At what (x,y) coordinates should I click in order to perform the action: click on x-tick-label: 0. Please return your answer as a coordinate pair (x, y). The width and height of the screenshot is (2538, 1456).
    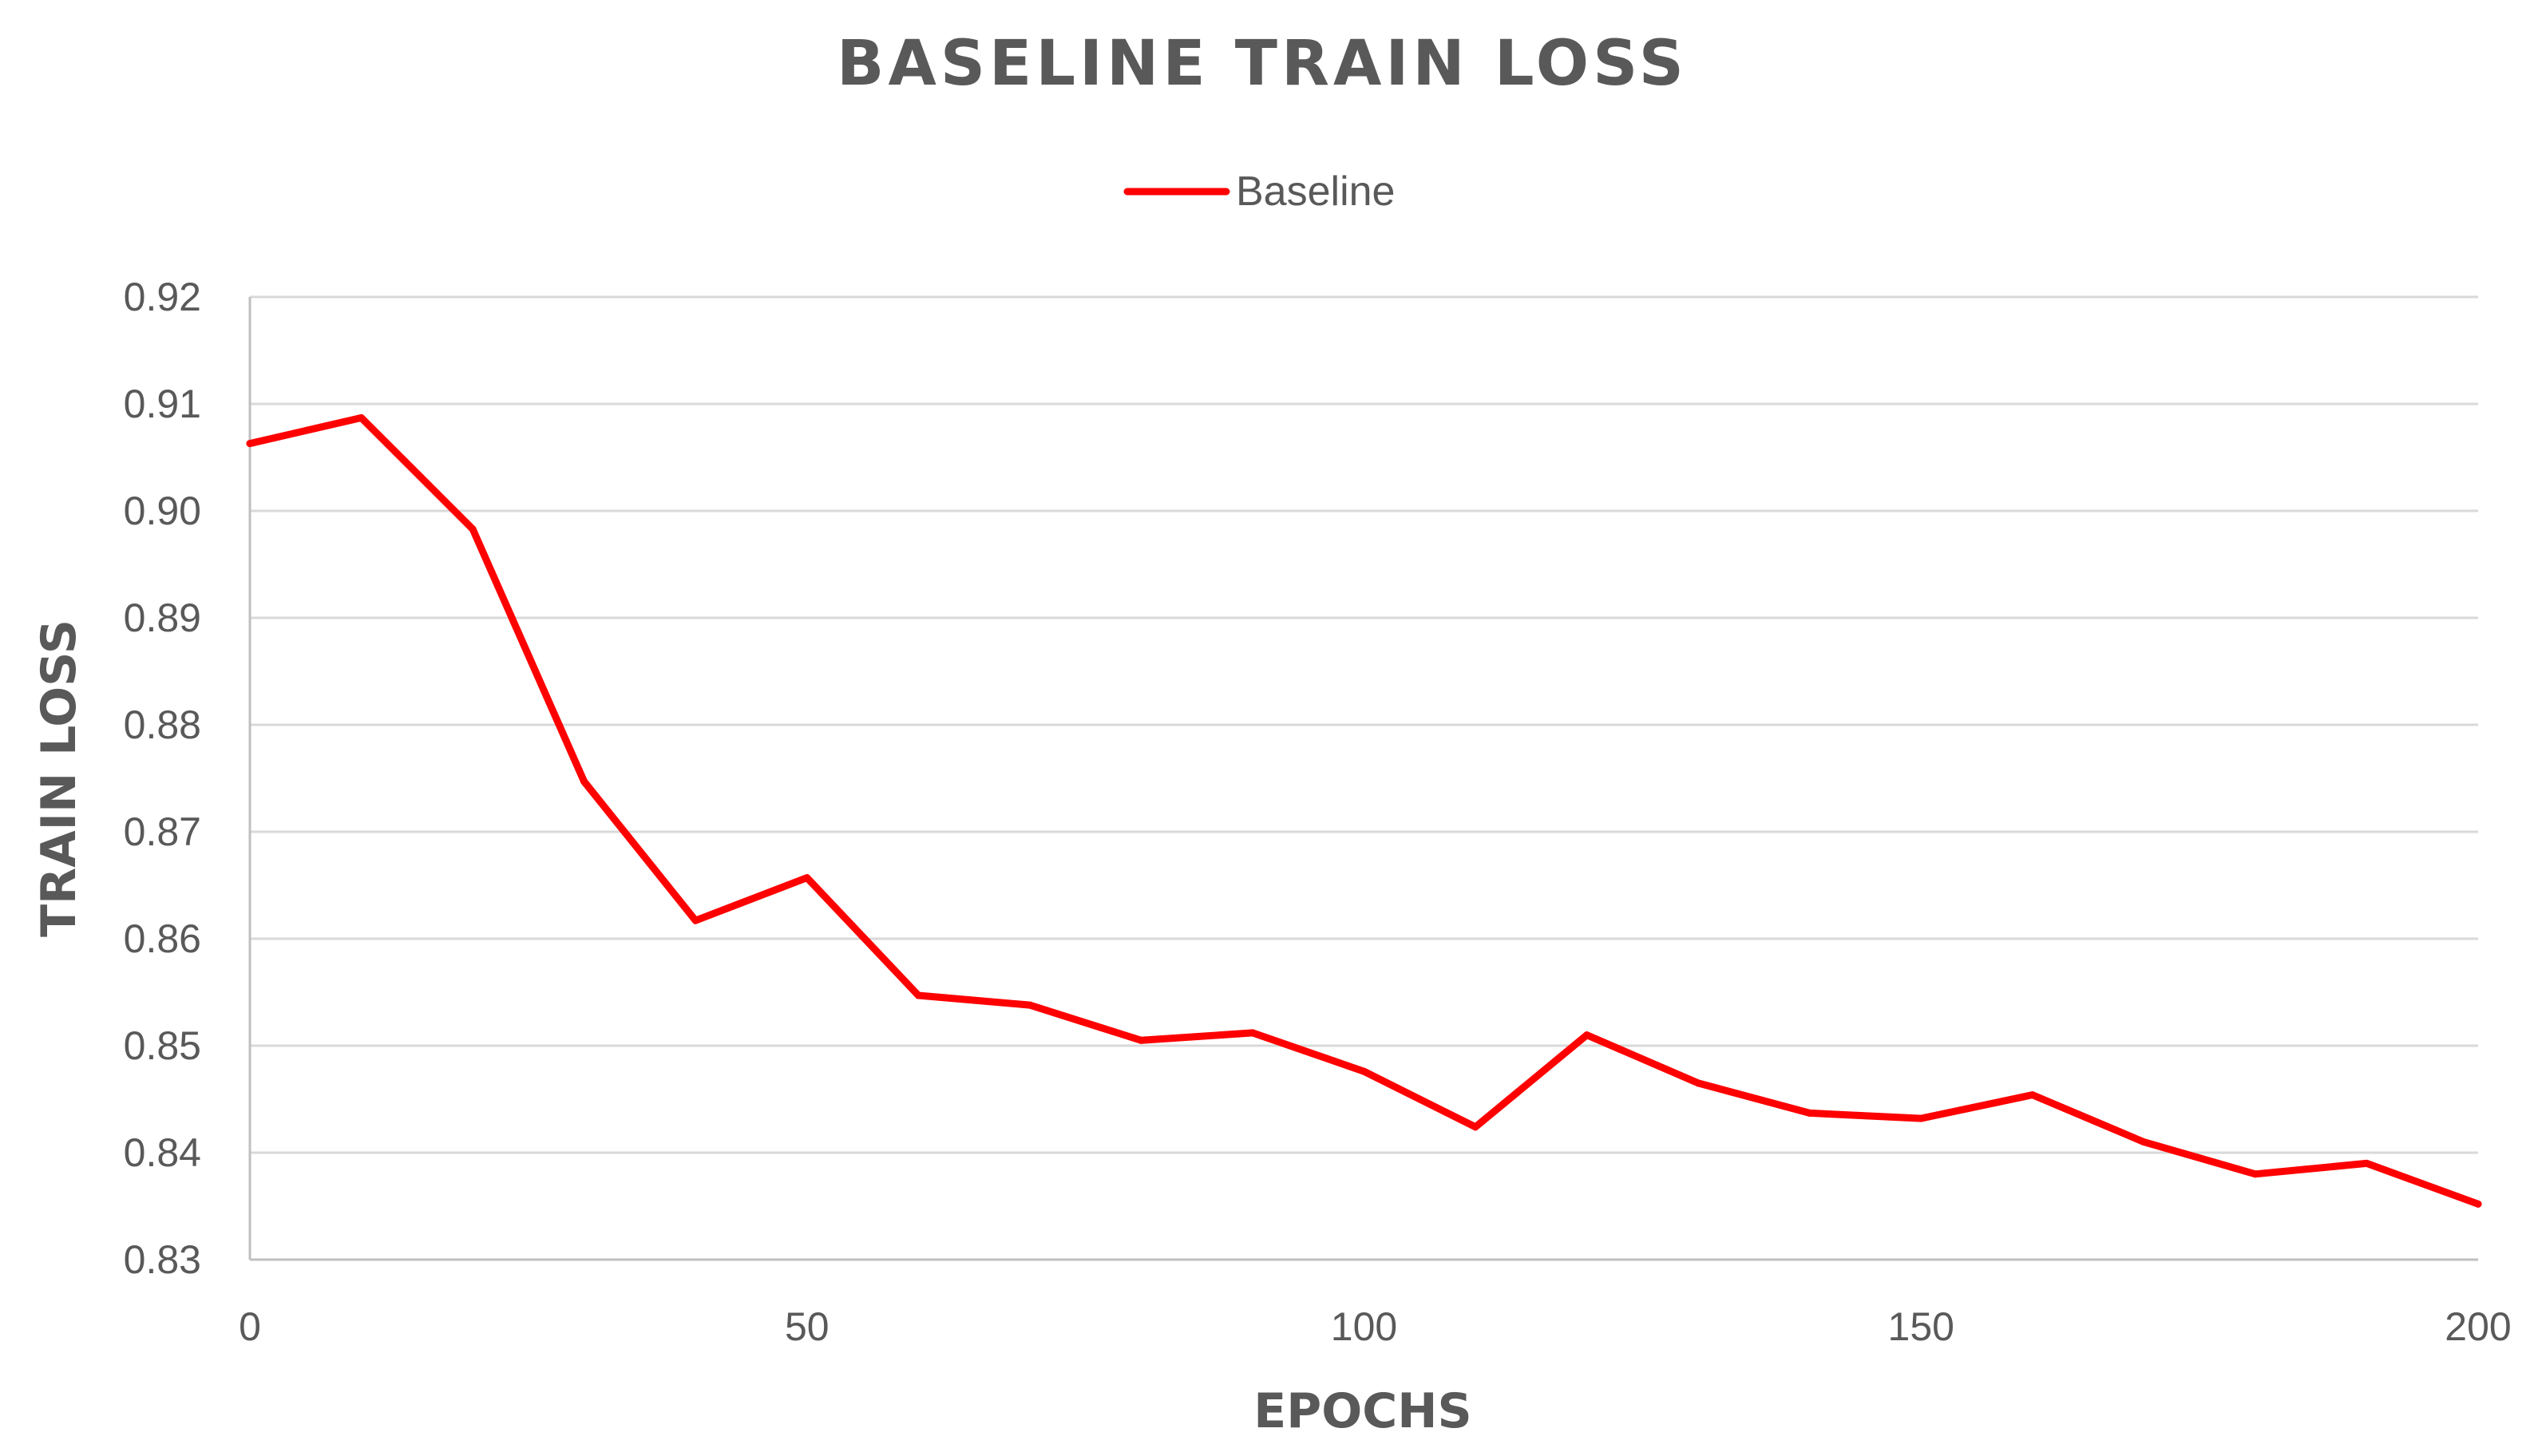
    Looking at the image, I should click on (250, 1326).